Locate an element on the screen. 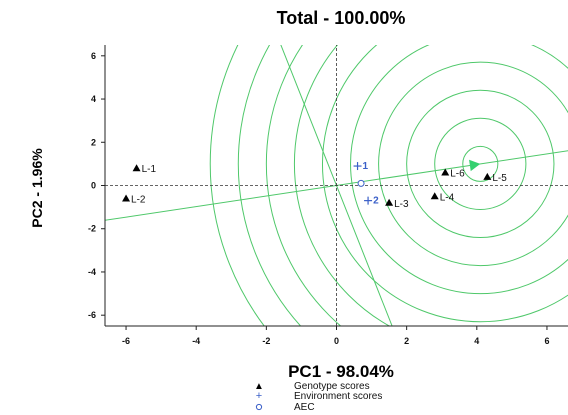 The height and width of the screenshot is (415, 568). legend-aec-marker is located at coordinates (259, 407).